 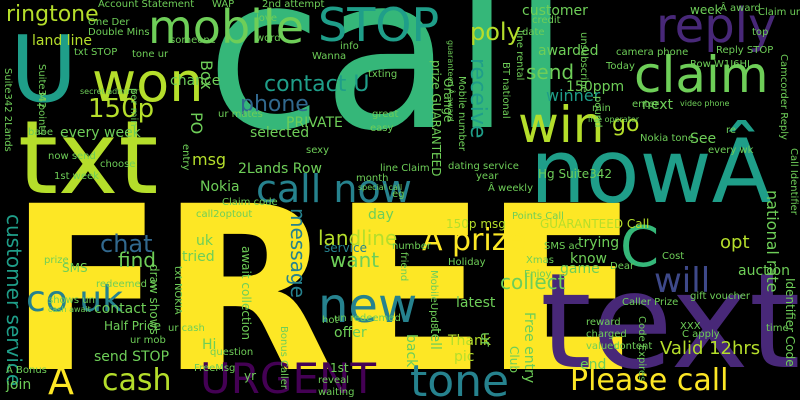 I want to click on word-national-rate: national rate, so click(x=772, y=241).